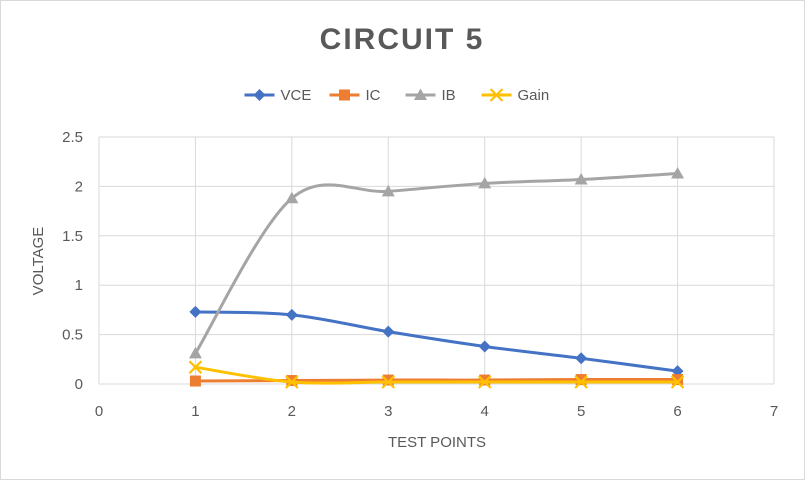 The width and height of the screenshot is (805, 480). What do you see at coordinates (436, 380) in the screenshot?
I see `series-ic` at bounding box center [436, 380].